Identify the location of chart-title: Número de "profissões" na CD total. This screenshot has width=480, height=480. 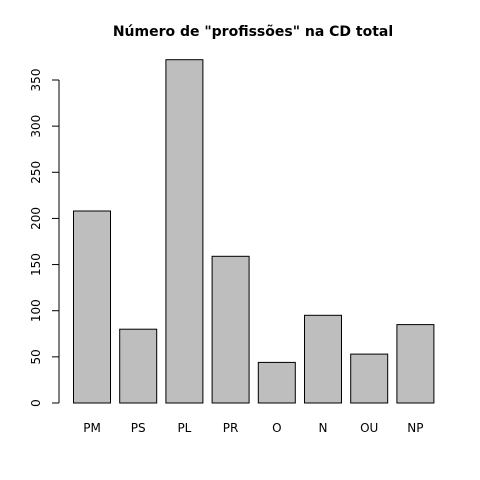
(253, 32).